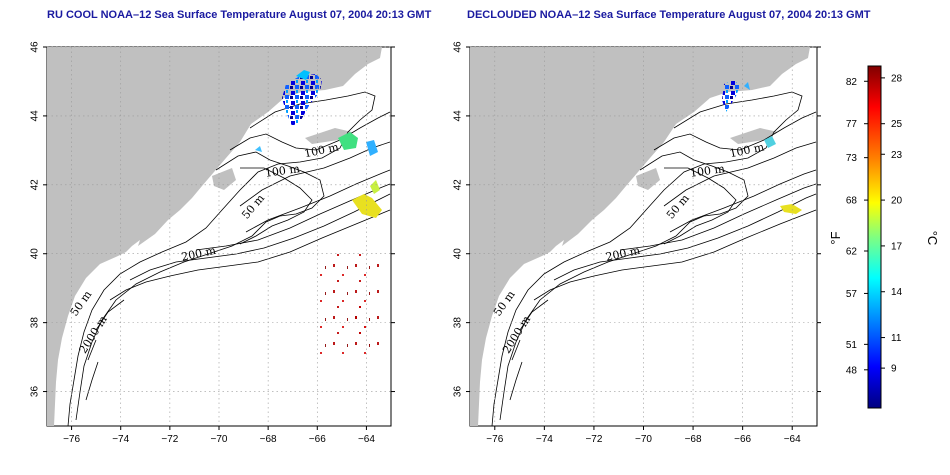 The image size is (950, 475). Describe the element at coordinates (884, 224) in the screenshot. I see `colorbar-scale: 82 77 73 68 62 57 51 48 28 25 23 20 17 14 11 9 °F °C` at that location.